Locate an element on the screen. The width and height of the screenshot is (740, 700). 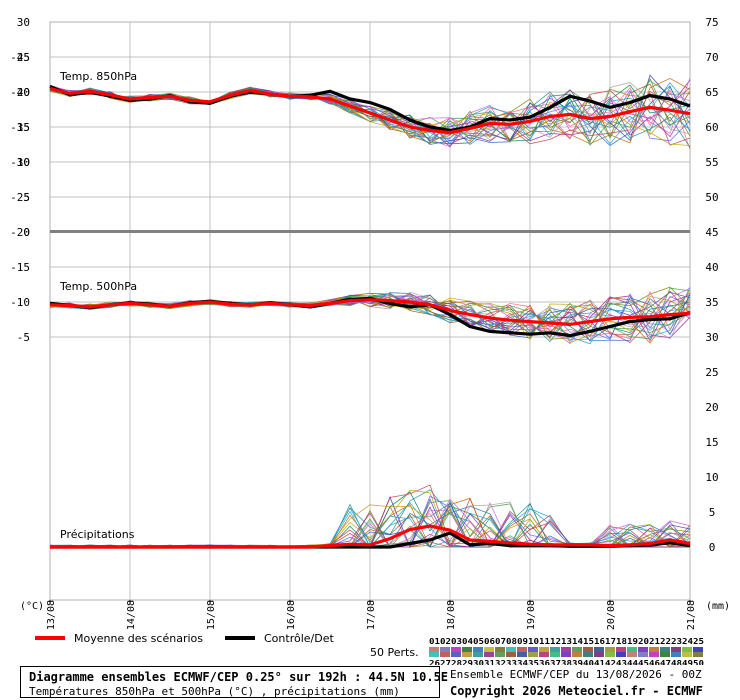
x-tick-label: 21/08 is located at coordinates (691, 615).